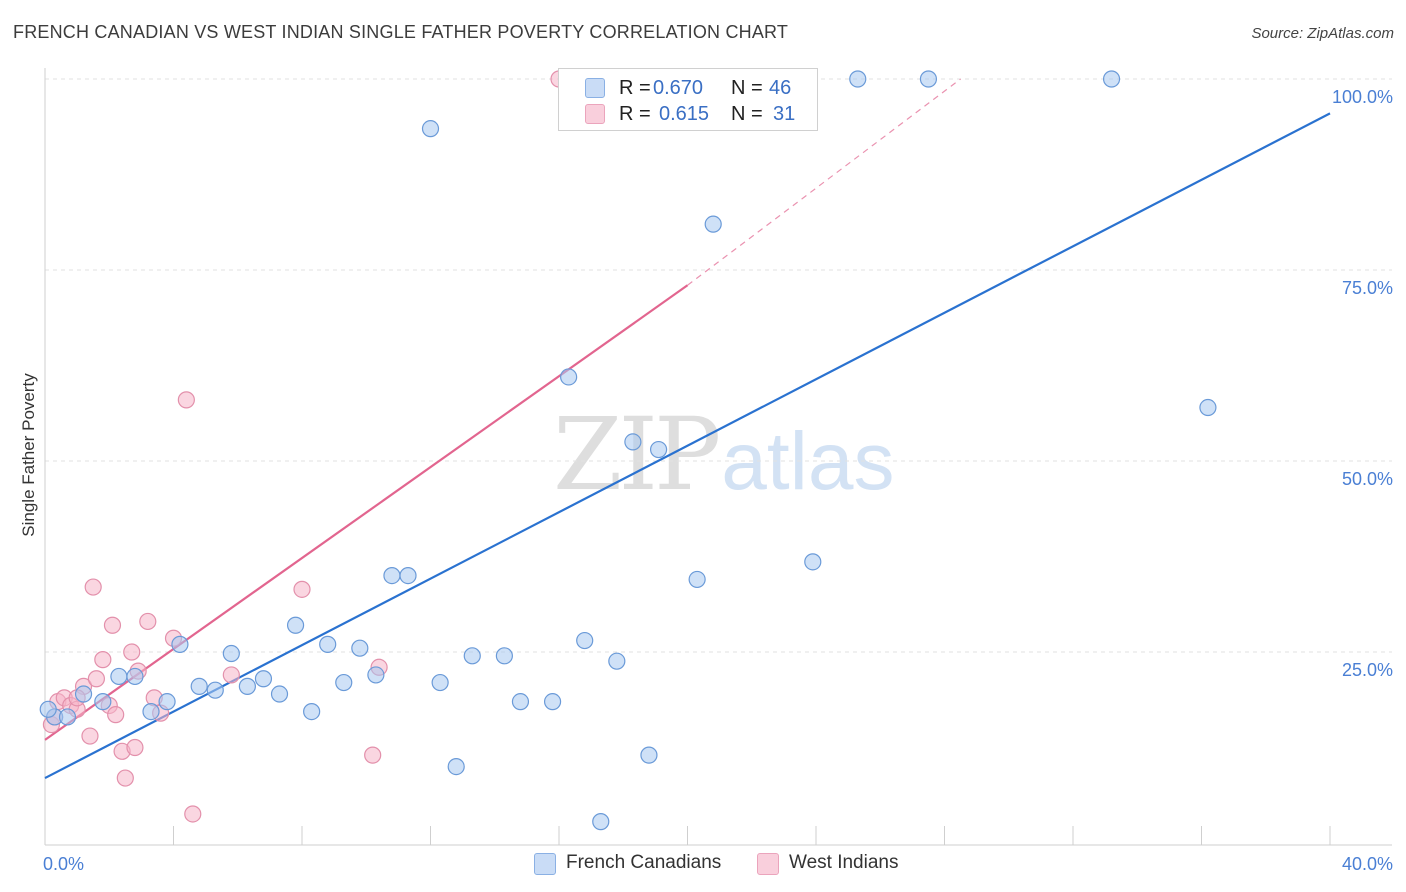 The width and height of the screenshot is (1406, 892). Describe the element at coordinates (844, 862) in the screenshot. I see `bottom-legend-label: West Indians` at that location.